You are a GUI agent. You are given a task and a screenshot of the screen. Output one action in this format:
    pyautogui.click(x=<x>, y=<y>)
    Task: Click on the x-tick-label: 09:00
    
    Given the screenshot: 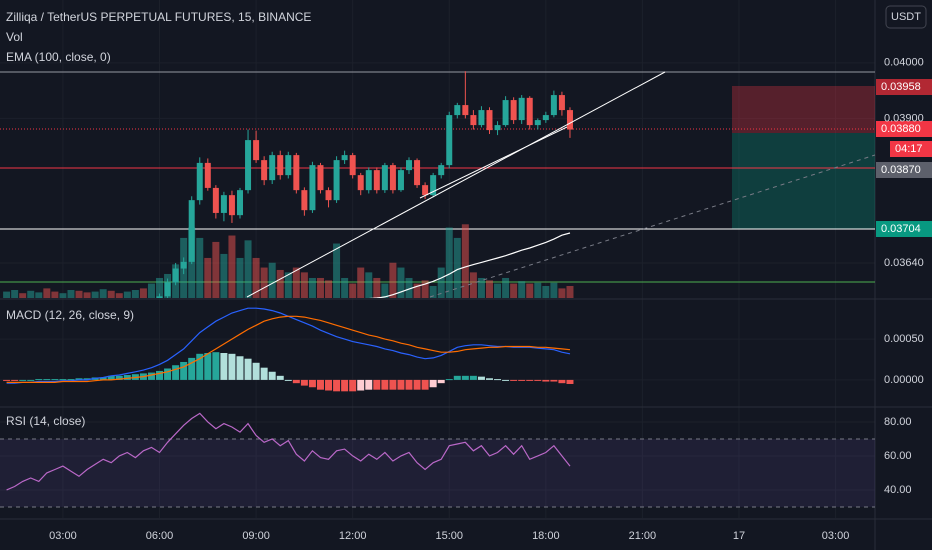 What is the action you would take?
    pyautogui.click(x=256, y=536)
    